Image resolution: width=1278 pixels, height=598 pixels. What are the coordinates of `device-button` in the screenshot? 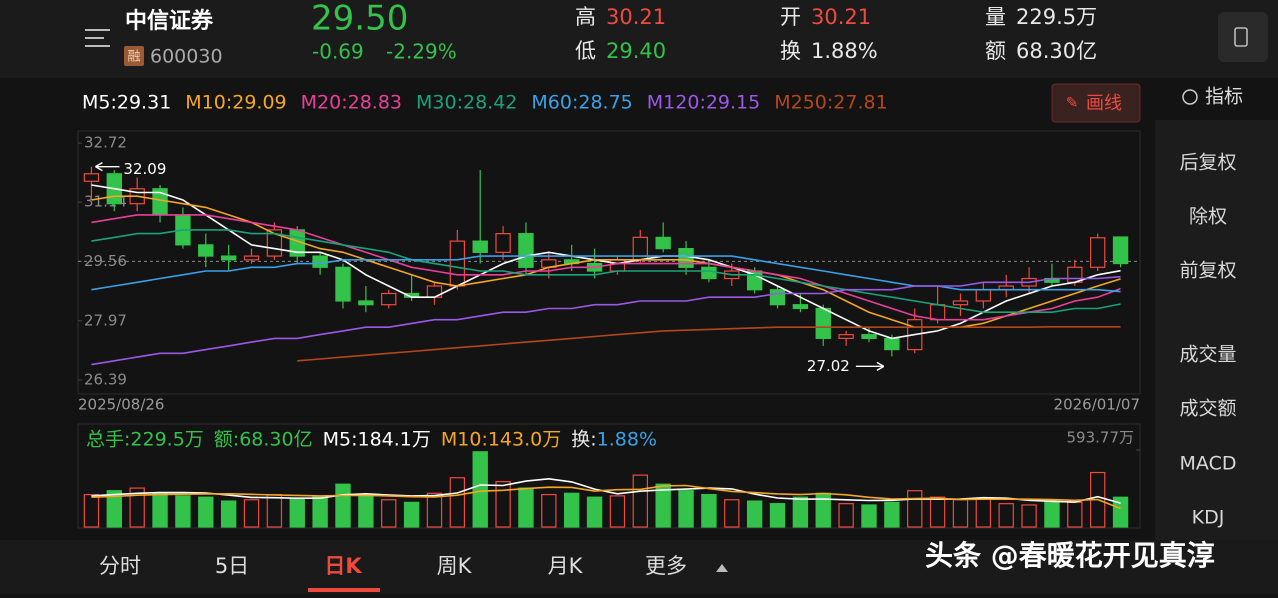 It's located at (1243, 37).